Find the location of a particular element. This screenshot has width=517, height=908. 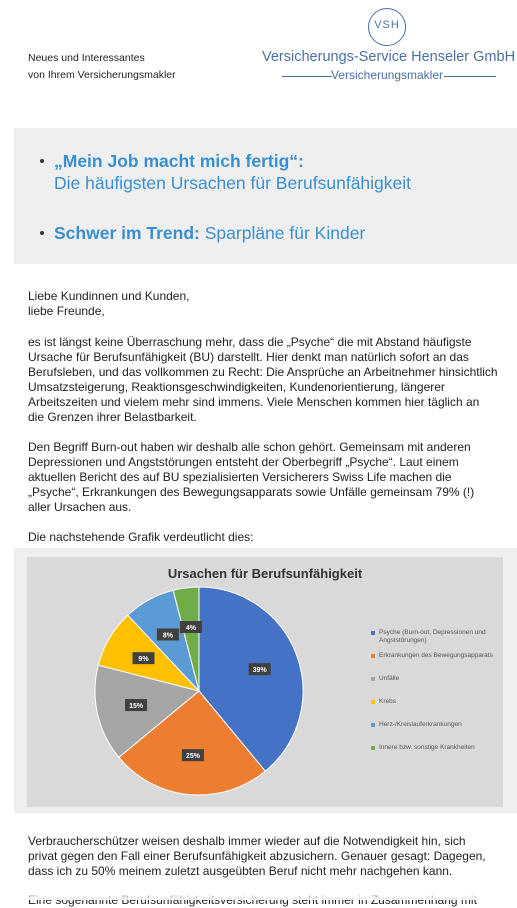

slice-label-text: 4% is located at coordinates (191, 628).